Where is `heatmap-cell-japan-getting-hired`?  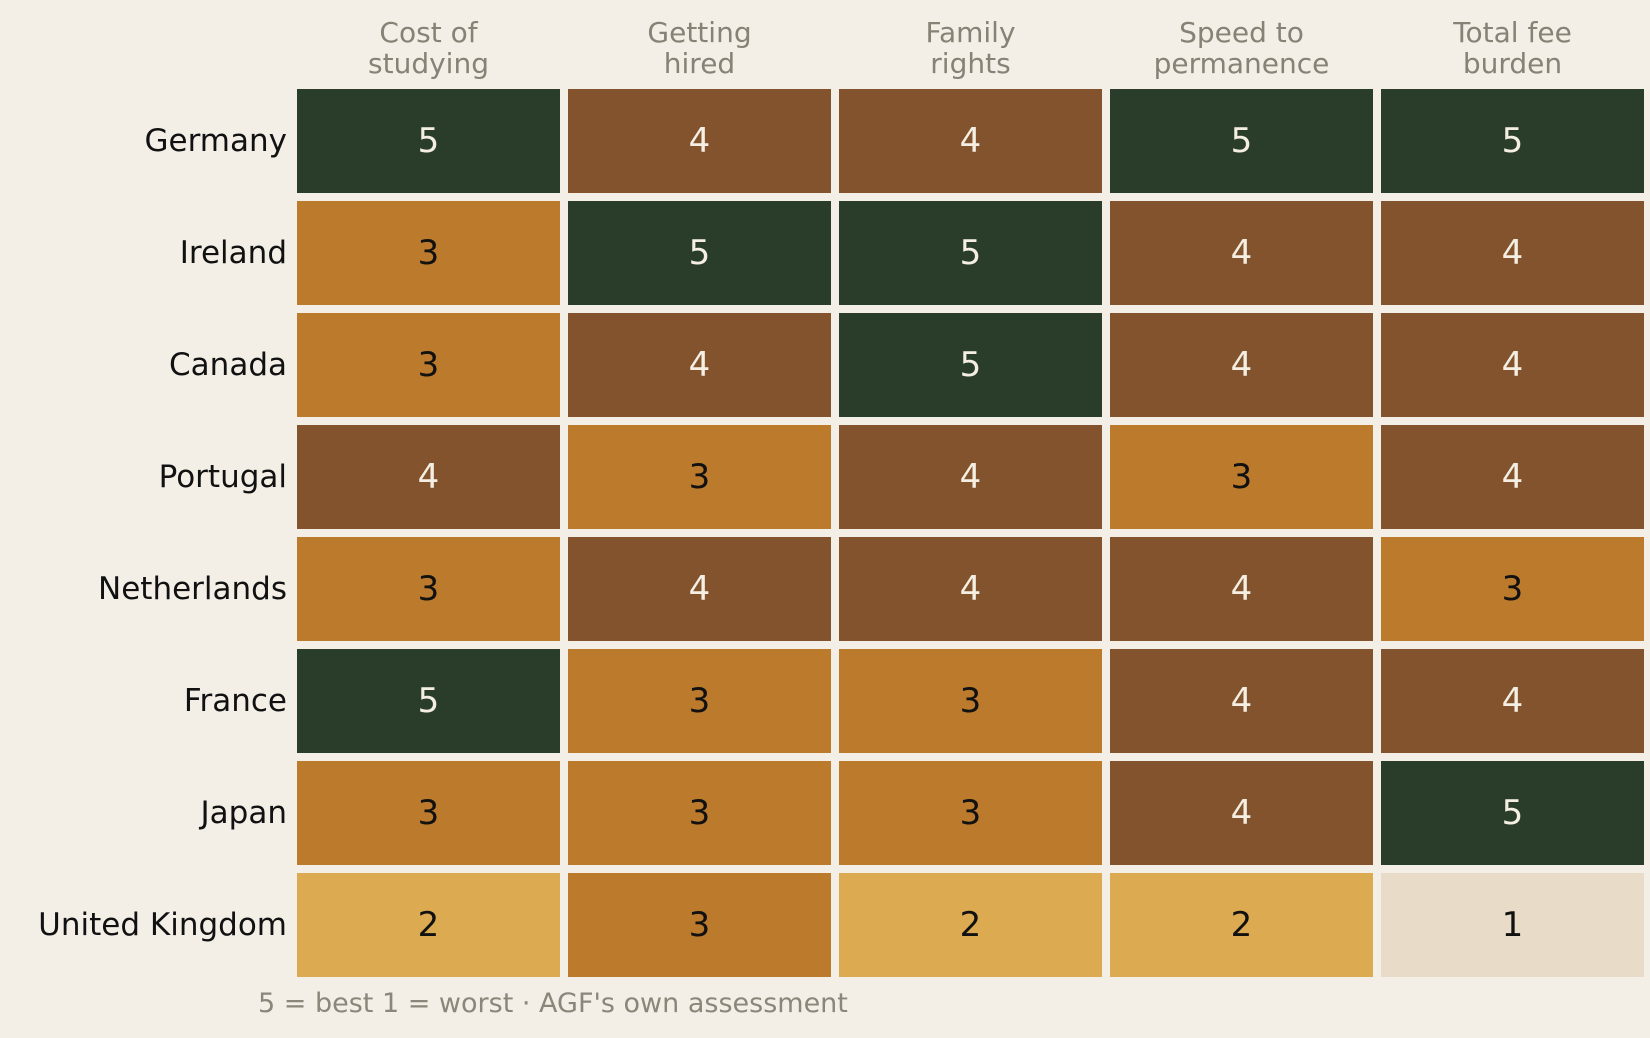 heatmap-cell-japan-getting-hired is located at coordinates (699, 813).